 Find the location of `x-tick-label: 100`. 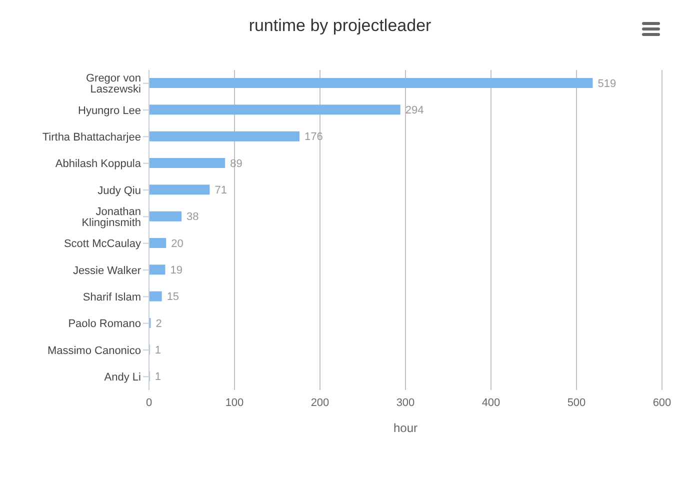

x-tick-label: 100 is located at coordinates (234, 402).